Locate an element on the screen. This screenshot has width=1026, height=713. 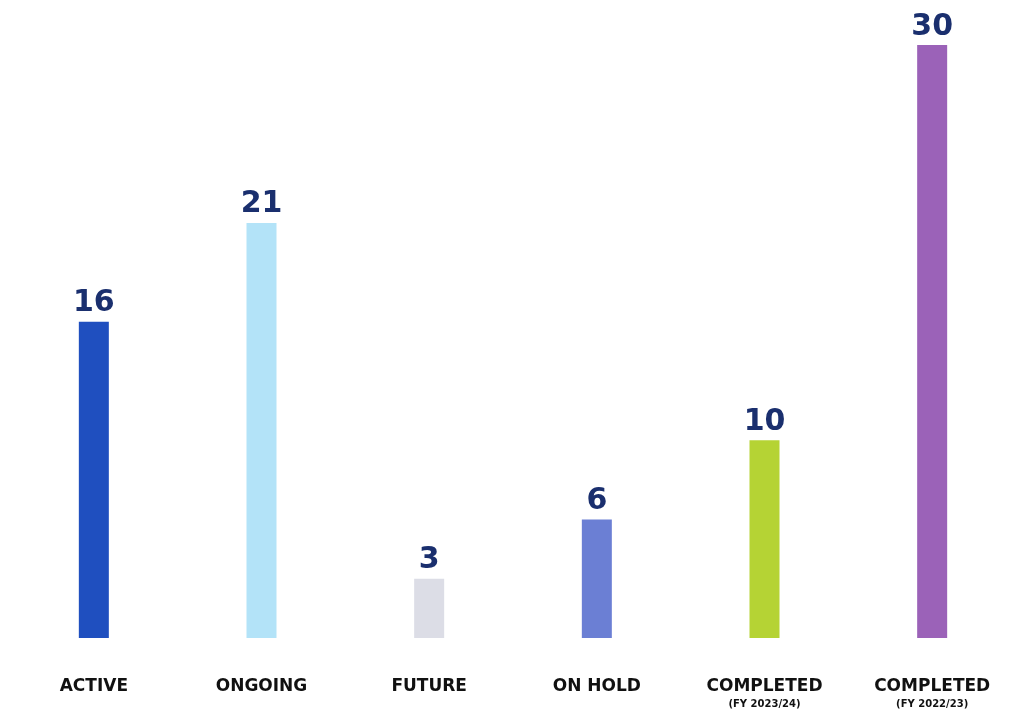
data-label: 10 is located at coordinates (764, 419).